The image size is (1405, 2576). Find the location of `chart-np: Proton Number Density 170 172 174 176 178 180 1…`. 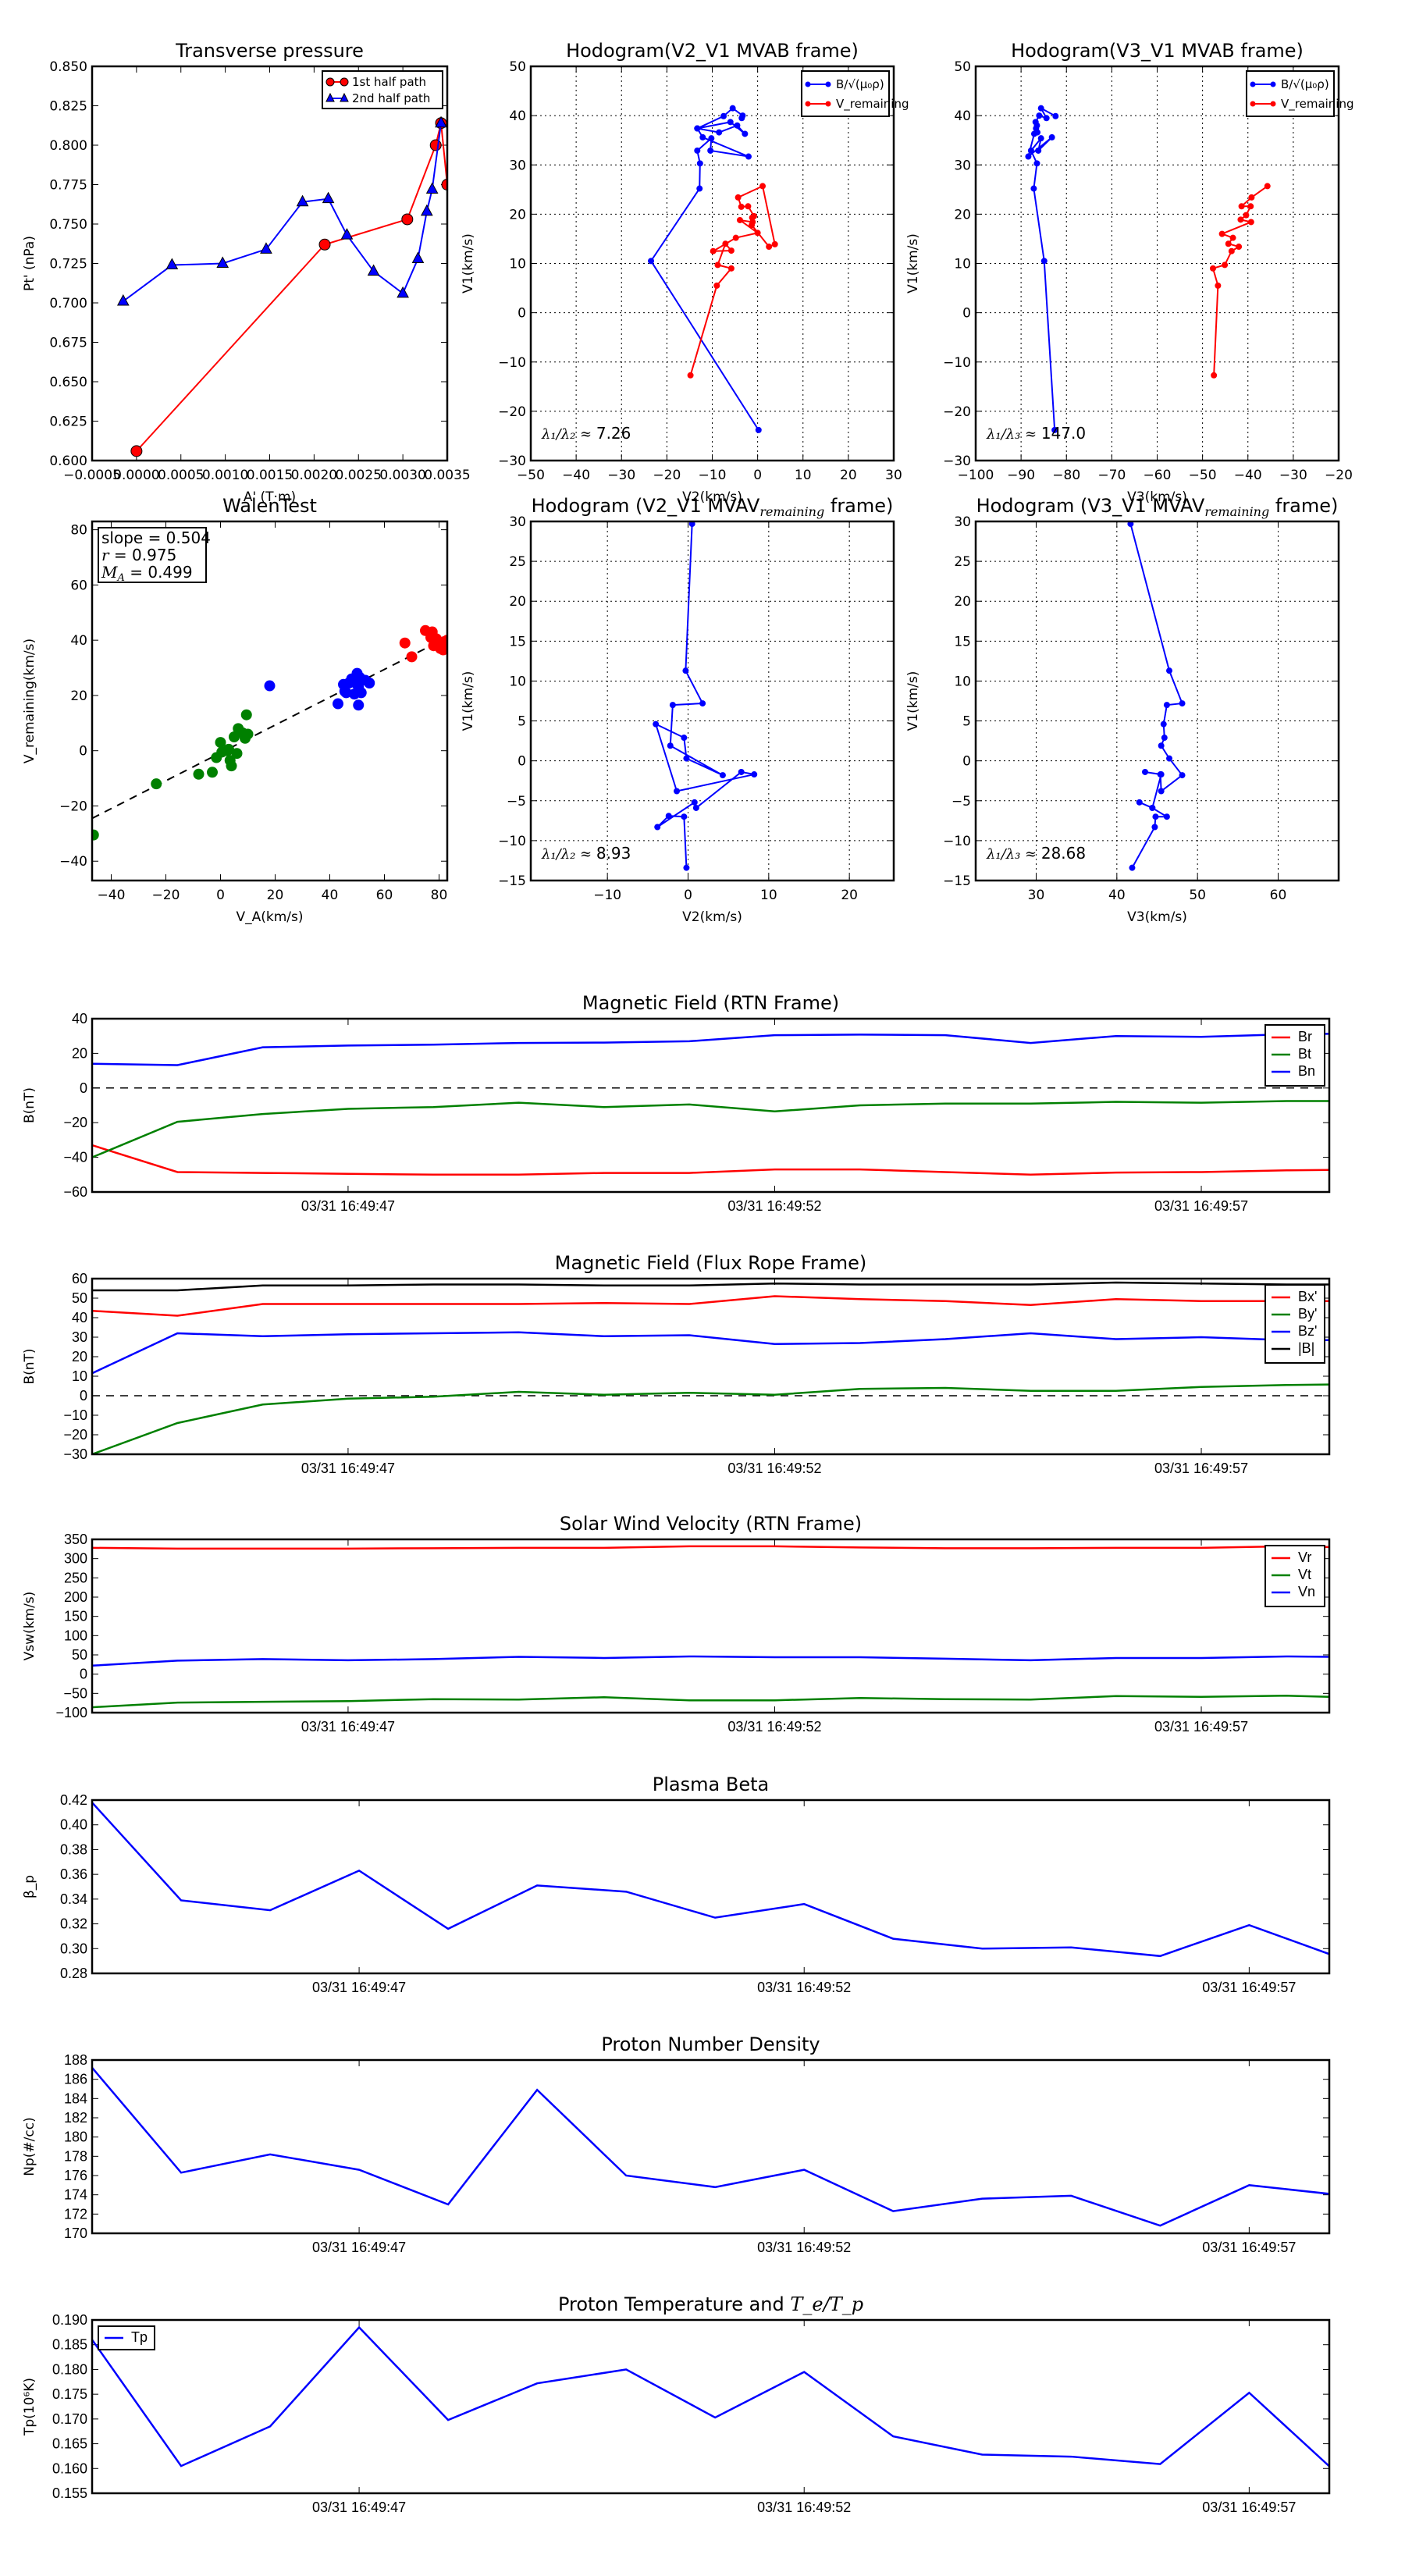

chart-np: Proton Number Density 170 172 174 176 178 180 1… is located at coordinates (677, 2144).